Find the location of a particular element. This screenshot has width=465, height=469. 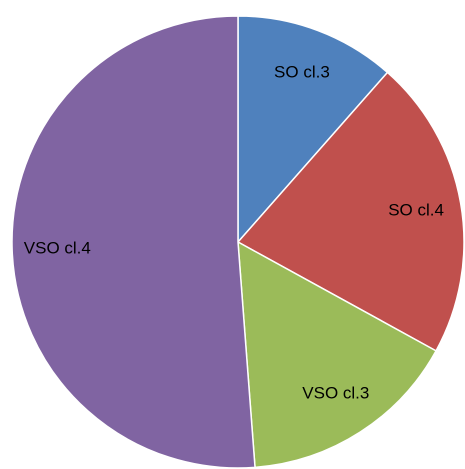

slice-label: SO cl.4 is located at coordinates (416, 209).